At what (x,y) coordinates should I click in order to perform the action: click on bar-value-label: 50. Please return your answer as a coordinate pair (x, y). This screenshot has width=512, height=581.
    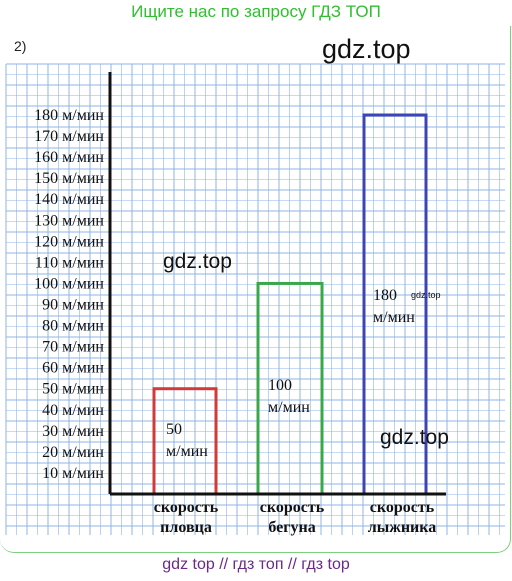
    Looking at the image, I should click on (174, 429).